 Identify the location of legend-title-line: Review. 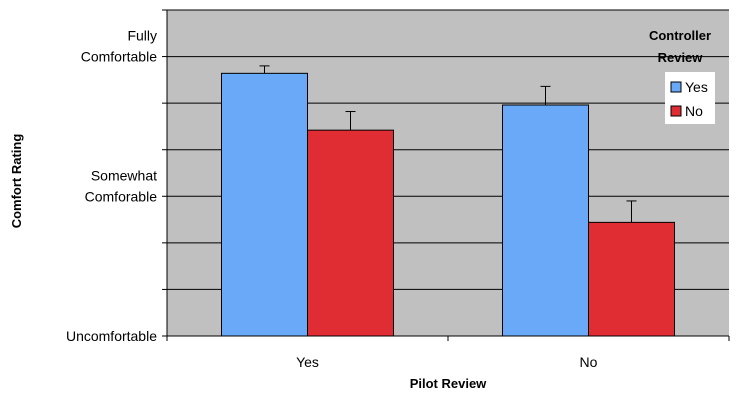
(681, 57).